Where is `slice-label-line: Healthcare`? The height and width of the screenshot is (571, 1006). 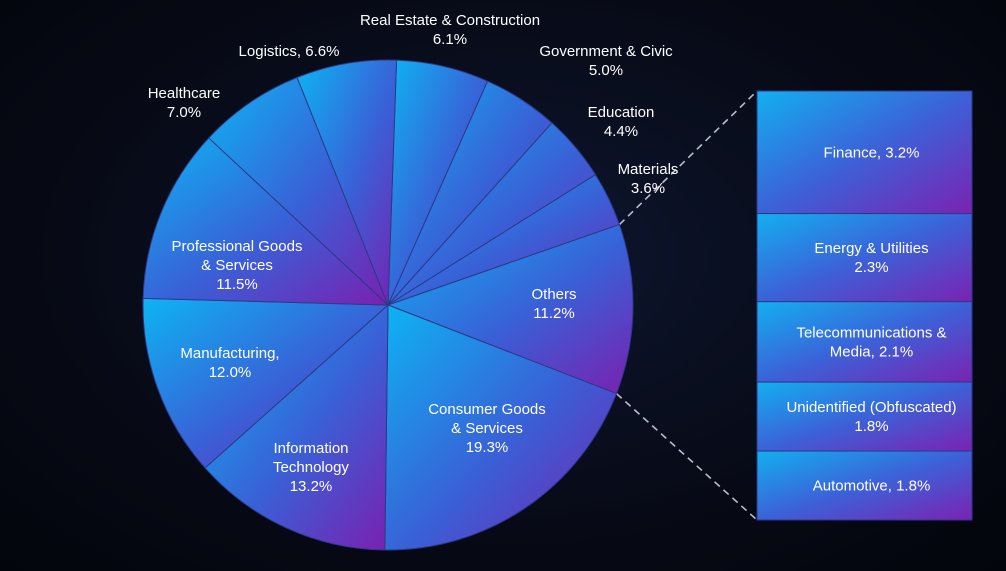 slice-label-line: Healthcare is located at coordinates (184, 93).